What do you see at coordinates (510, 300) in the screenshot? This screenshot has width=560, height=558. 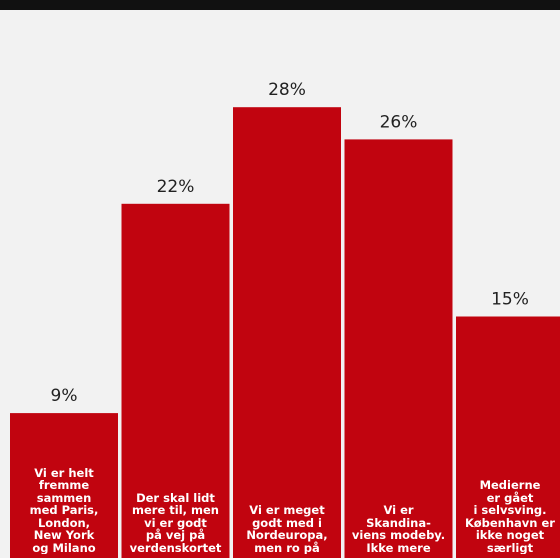 I see `value-label-5: 15%` at bounding box center [510, 300].